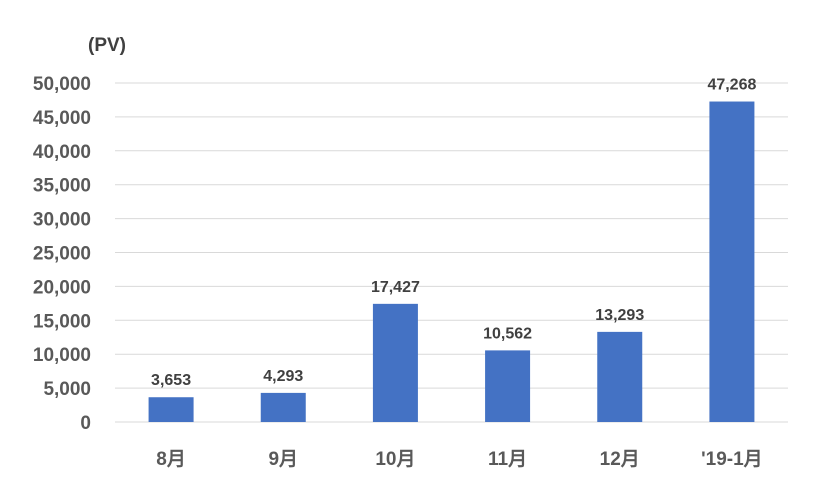  Describe the element at coordinates (283, 376) in the screenshot. I see `data-label: 4,293` at that location.